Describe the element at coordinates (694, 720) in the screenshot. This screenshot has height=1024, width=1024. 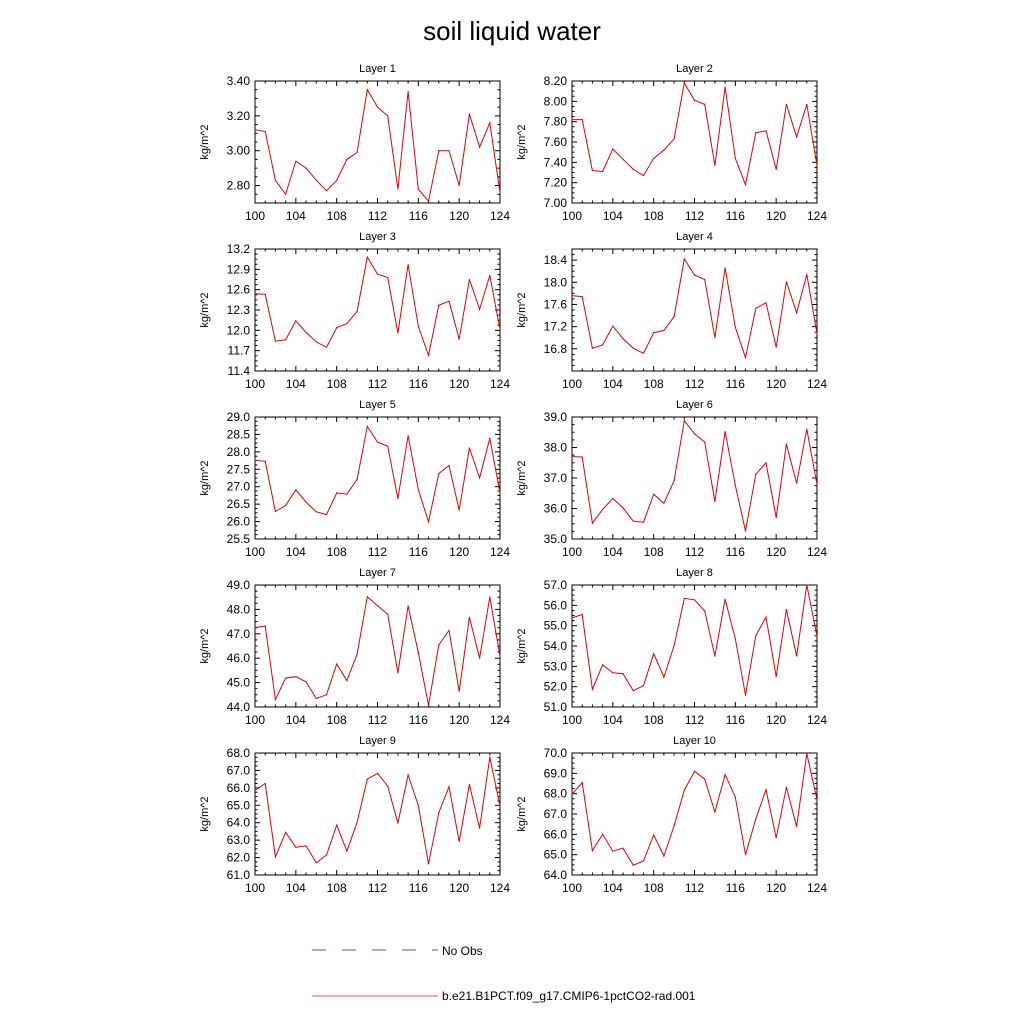
I see `panel-8-xtick-label: 112` at that location.